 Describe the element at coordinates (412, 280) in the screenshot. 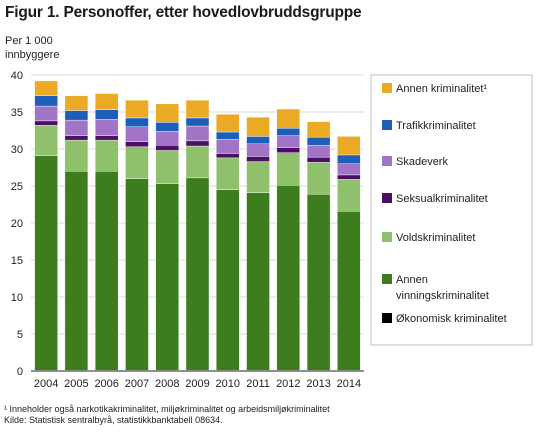

I see `legend-label: Annen` at that location.